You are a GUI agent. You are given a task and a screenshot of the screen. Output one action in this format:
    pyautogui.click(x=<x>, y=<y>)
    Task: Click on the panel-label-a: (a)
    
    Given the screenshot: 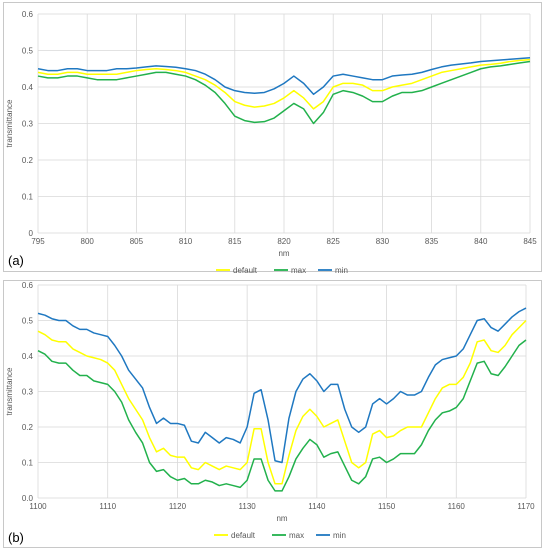 What is the action you would take?
    pyautogui.click(x=16, y=260)
    